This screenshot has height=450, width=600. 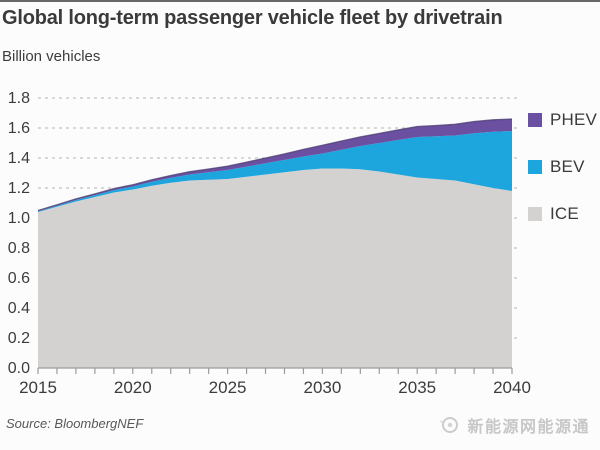 I want to click on window-top-border, so click(x=300, y=1).